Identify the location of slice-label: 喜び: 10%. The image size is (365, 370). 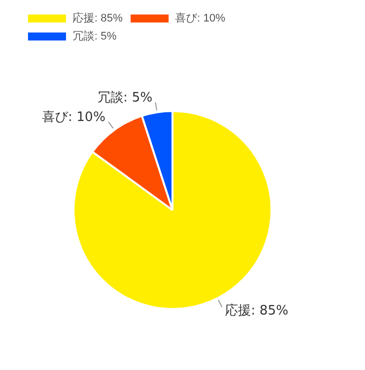
(74, 118).